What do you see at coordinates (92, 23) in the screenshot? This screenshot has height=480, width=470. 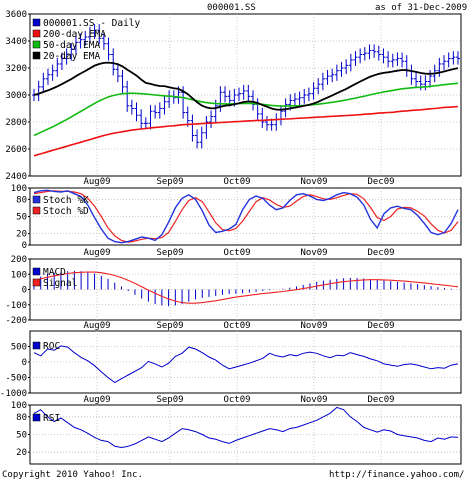 I see `legend-entry: 000001.SS - Daily` at bounding box center [92, 23].